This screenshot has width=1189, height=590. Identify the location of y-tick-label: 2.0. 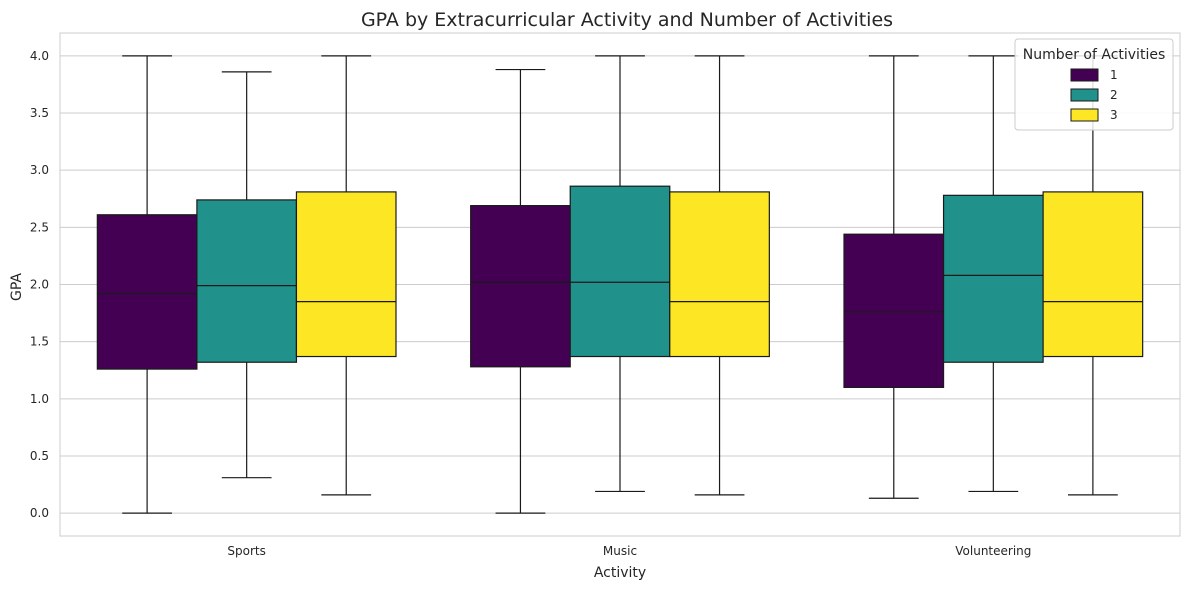
(39, 285).